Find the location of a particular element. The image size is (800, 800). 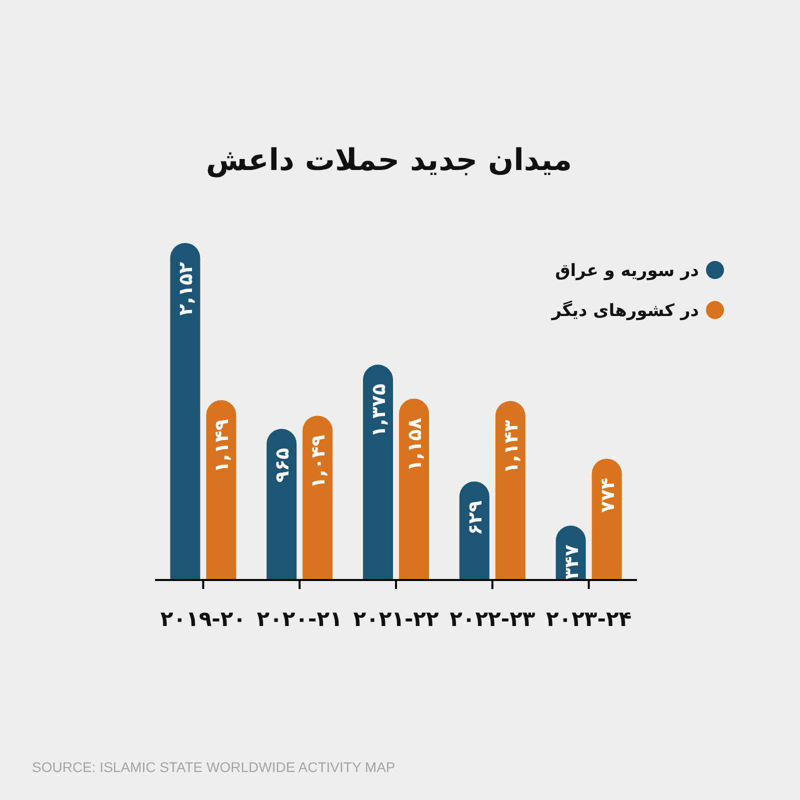

x-tick-label: ۲۰۲۱-۲۲ is located at coordinates (396, 619).